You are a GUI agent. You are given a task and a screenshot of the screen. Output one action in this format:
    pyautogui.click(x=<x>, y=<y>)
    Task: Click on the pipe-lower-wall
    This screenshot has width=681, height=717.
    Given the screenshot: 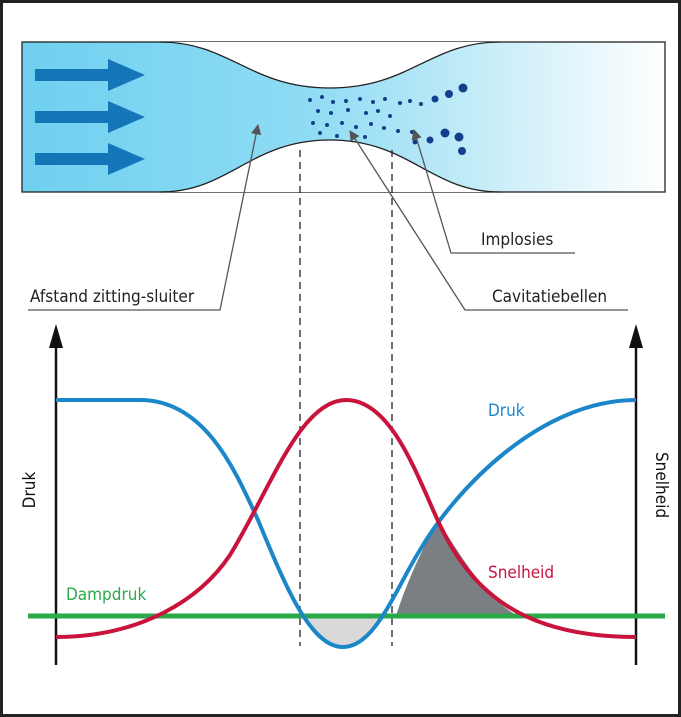 What is the action you would take?
    pyautogui.click(x=330, y=166)
    